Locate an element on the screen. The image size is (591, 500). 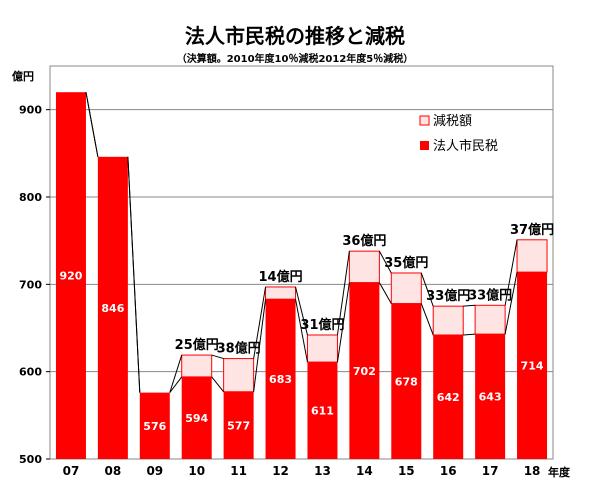
reduction-label: 25億円 is located at coordinates (197, 345).